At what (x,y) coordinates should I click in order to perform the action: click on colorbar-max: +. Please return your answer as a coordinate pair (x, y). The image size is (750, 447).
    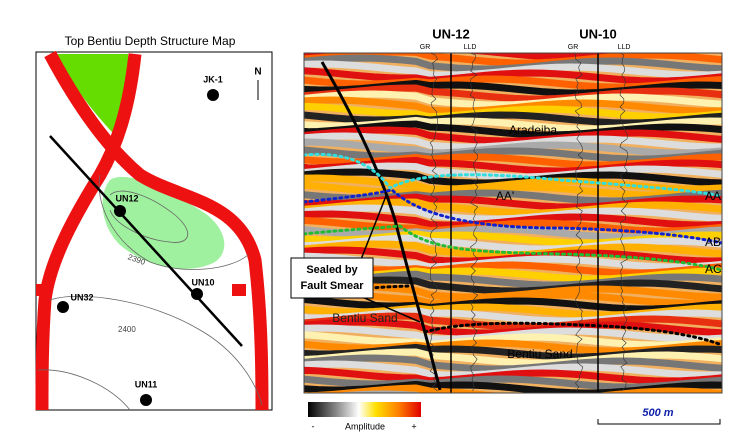
    Looking at the image, I should click on (413, 426).